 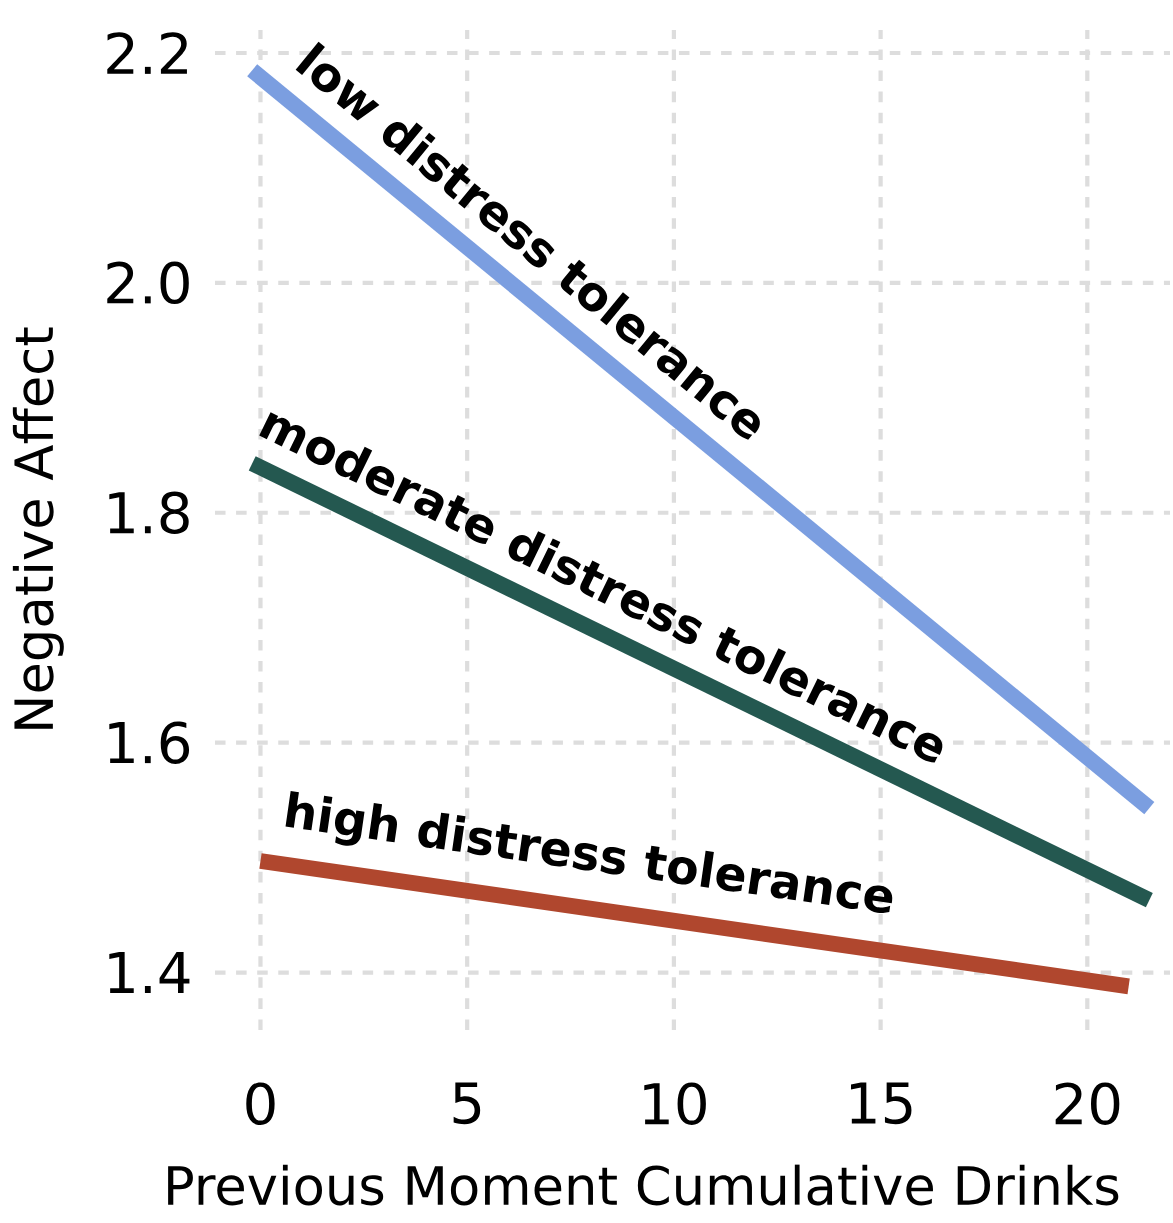 I want to click on annotation: high distress tolerance, so click(x=589, y=851).